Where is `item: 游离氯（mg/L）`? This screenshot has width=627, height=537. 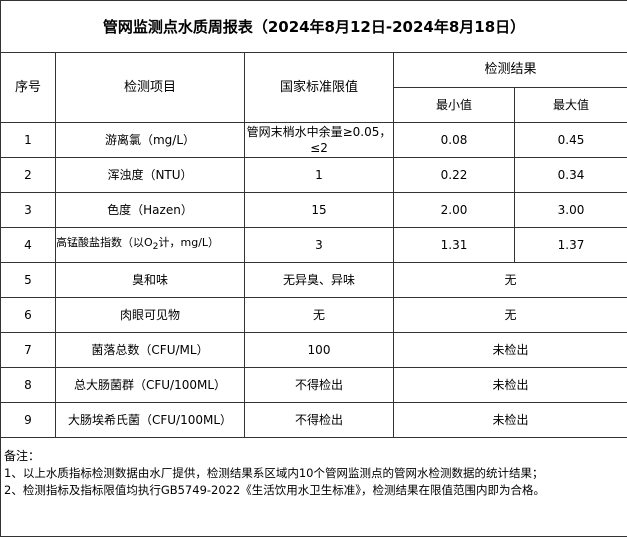
item: 游离氯（mg/L） is located at coordinates (150, 140).